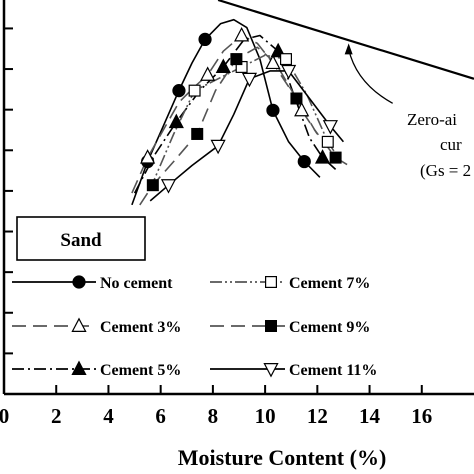  Describe the element at coordinates (282, 457) in the screenshot. I see `x-axis-title: Moisture Content (%)` at that location.